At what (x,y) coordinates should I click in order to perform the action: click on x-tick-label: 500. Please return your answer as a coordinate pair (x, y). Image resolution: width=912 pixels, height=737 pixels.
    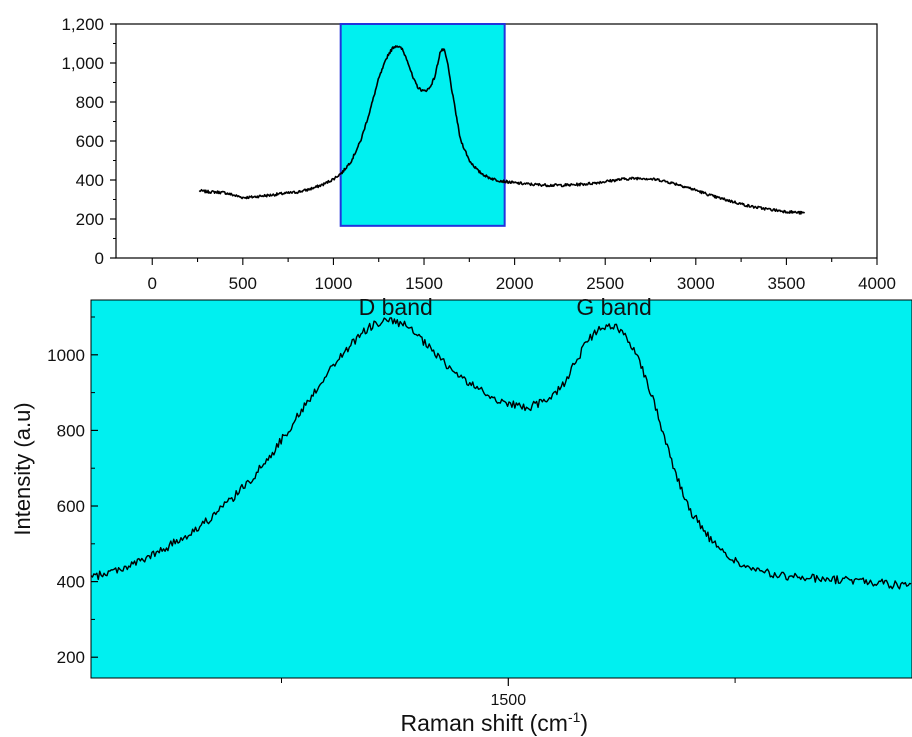
    Looking at the image, I should click on (243, 283).